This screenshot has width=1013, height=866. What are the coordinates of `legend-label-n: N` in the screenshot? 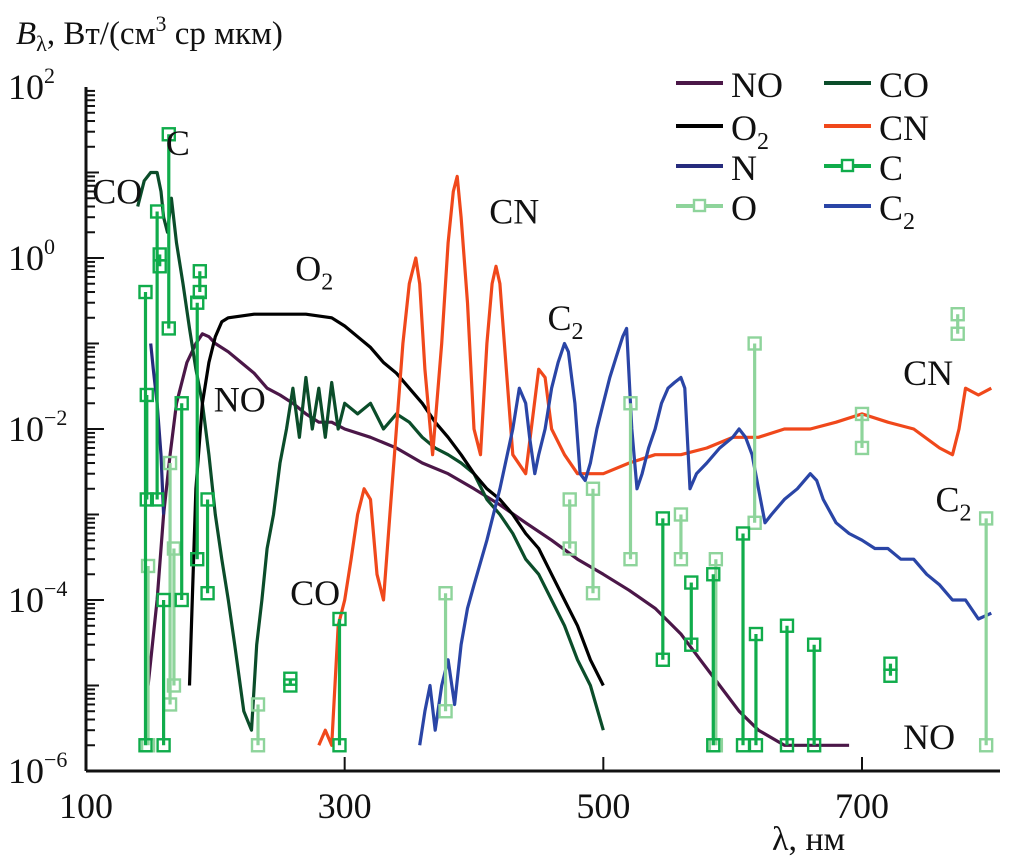 It's located at (744, 168).